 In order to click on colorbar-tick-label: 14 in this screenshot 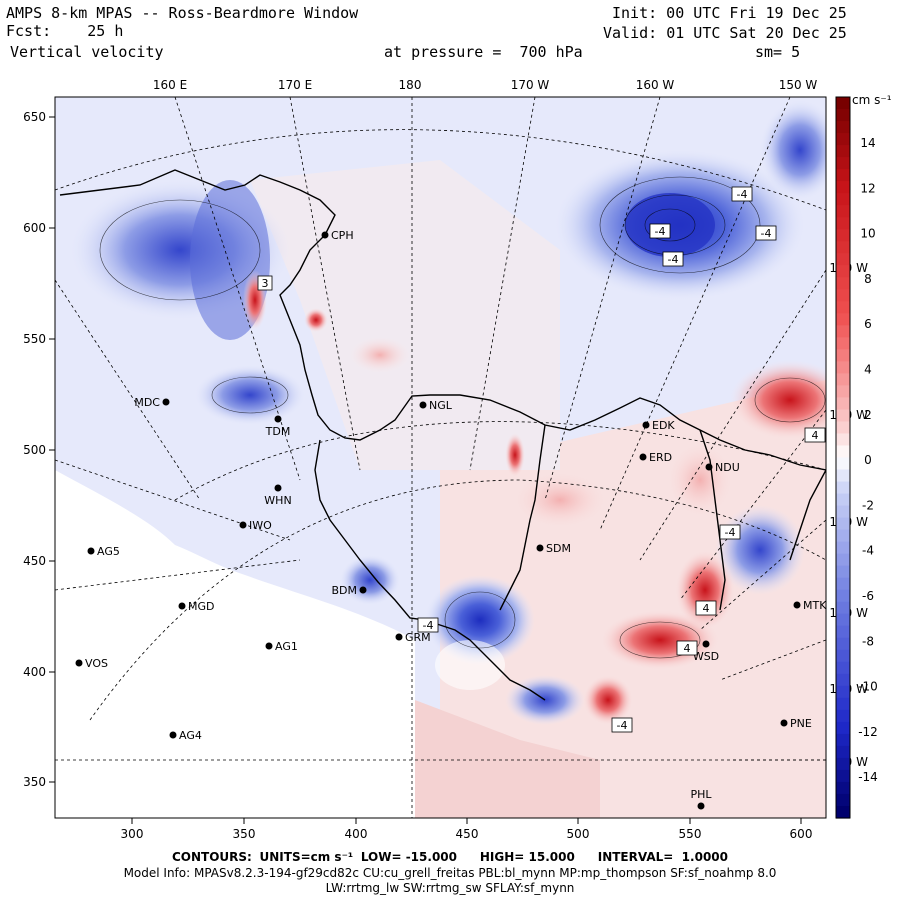, I will do `click(867, 143)`.